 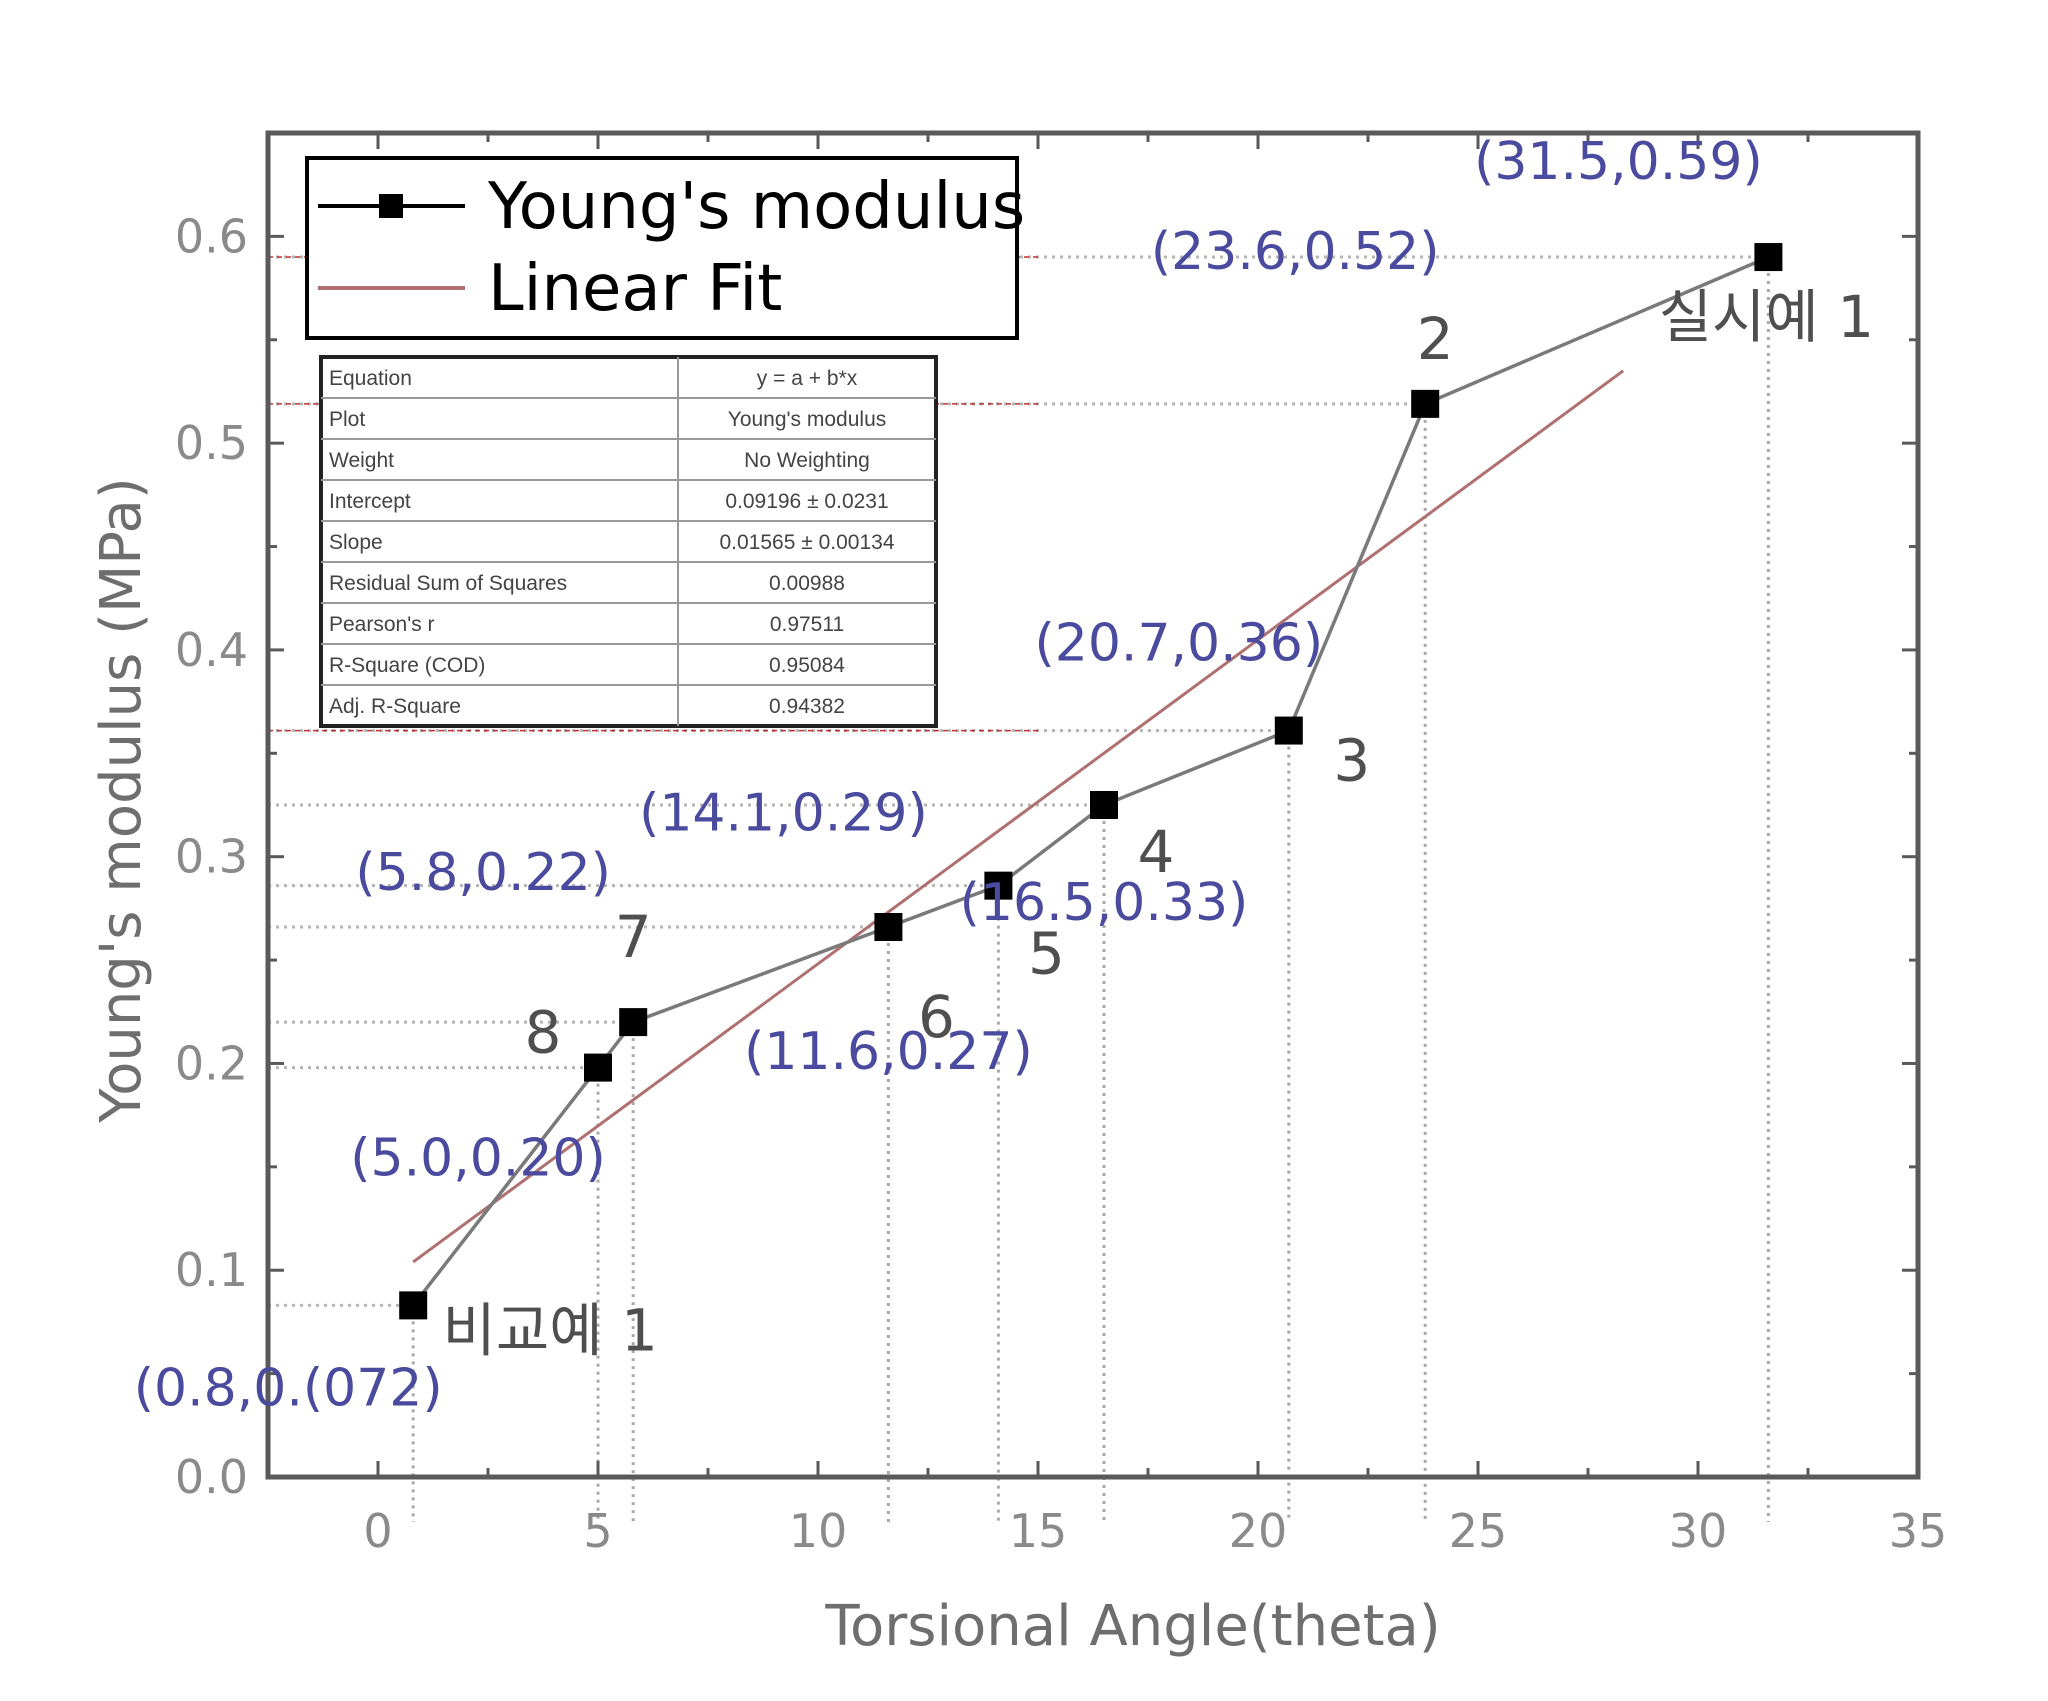 What do you see at coordinates (807, 460) in the screenshot?
I see `stats-row-value: No Weighting` at bounding box center [807, 460].